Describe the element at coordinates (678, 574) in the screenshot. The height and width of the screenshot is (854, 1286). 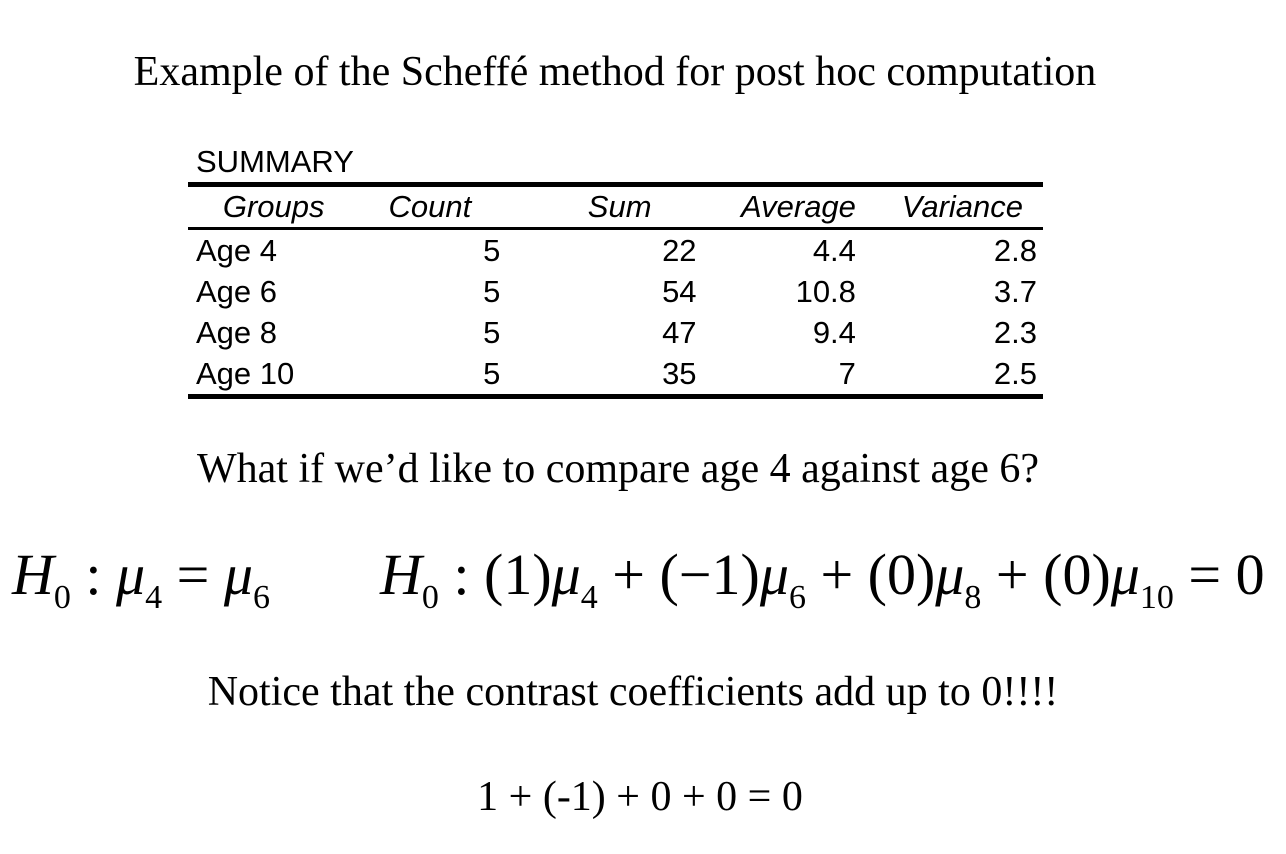
I see `eq-term: + (−1)` at that location.